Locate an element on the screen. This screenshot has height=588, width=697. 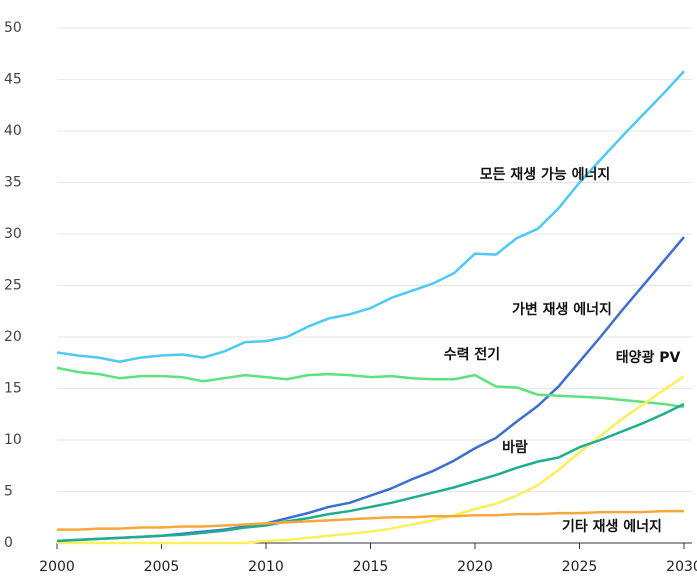
x-tick-label: 2025 is located at coordinates (580, 567).